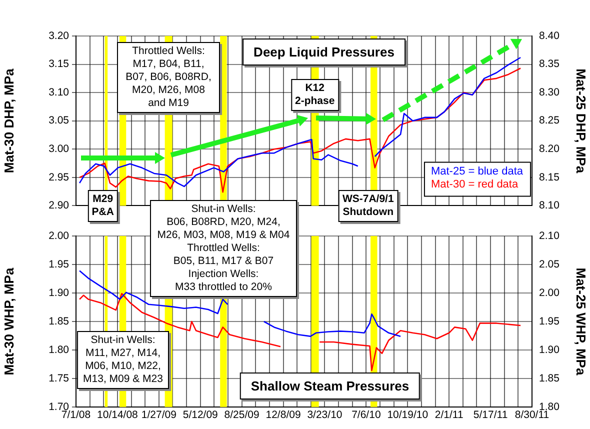 This screenshot has height=429, width=590. What do you see at coordinates (315, 95) in the screenshot?
I see `annotation: K12 2-phase` at bounding box center [315, 95].